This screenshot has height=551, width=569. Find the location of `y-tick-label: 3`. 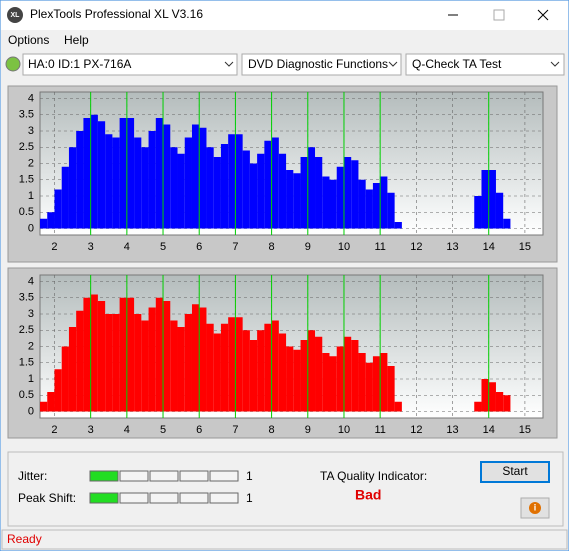

y-tick-label: 3 is located at coordinates (31, 131).